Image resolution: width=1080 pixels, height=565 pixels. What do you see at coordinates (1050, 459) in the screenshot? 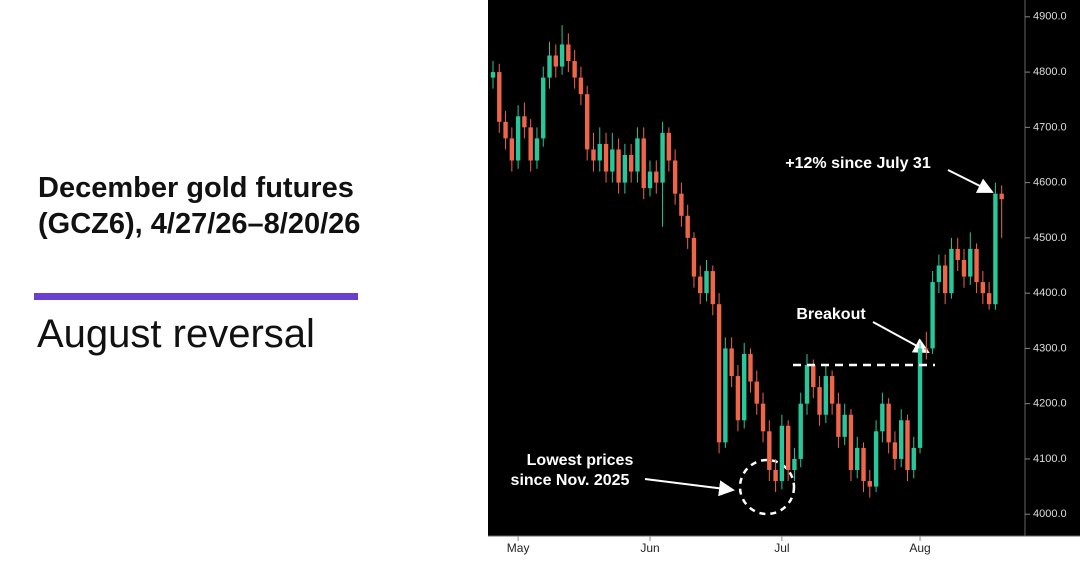
I see `y-tick-label: 4100.0` at bounding box center [1050, 459].